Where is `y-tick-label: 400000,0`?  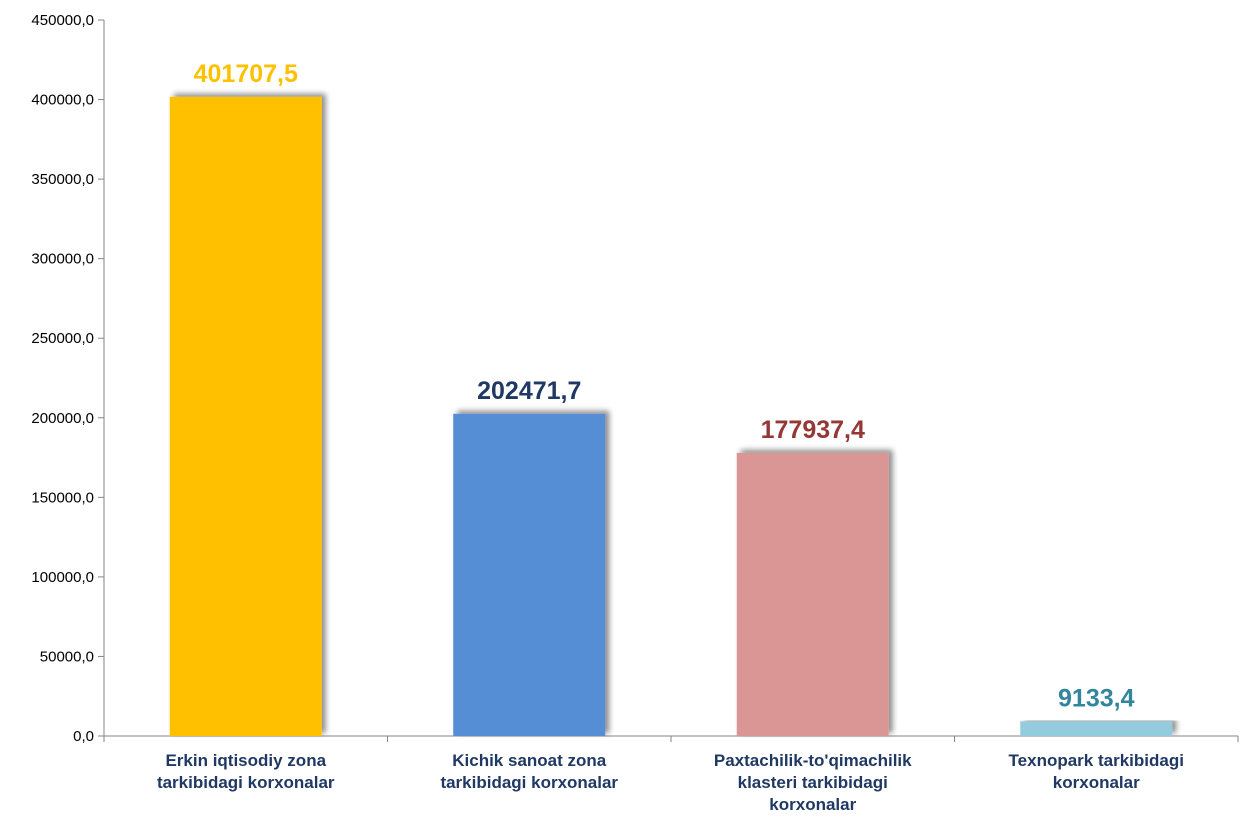 y-tick-label: 400000,0 is located at coordinates (62, 100).